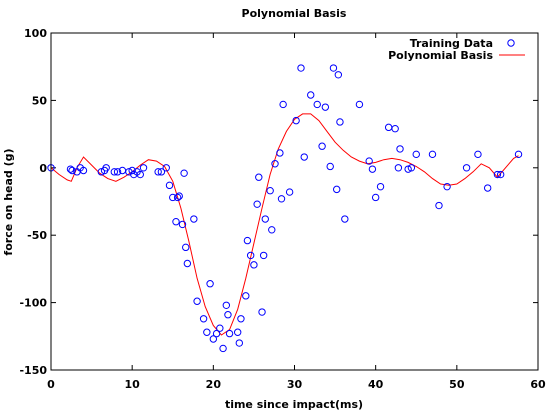  What do you see at coordinates (37, 235) in the screenshot?
I see `y-tick-label: -50` at bounding box center [37, 235].